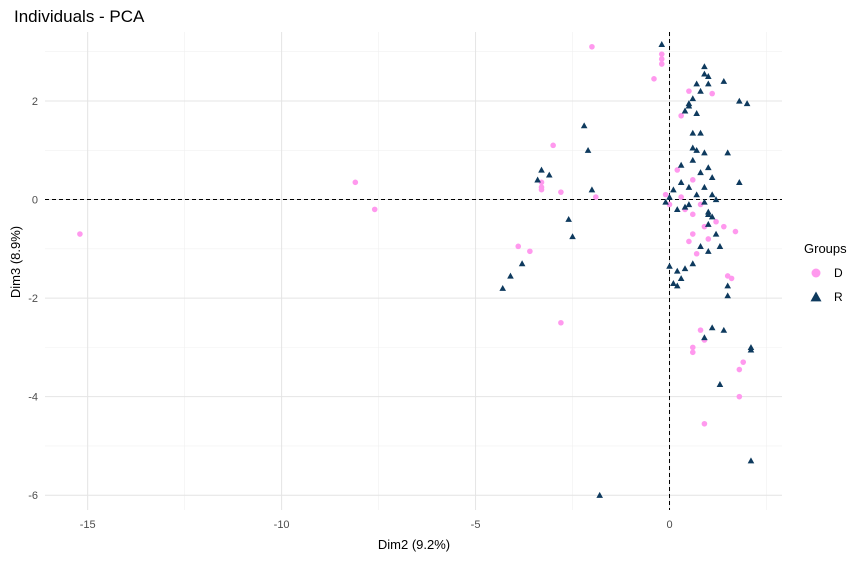  I want to click on legend-items: DR, so click(826, 285).